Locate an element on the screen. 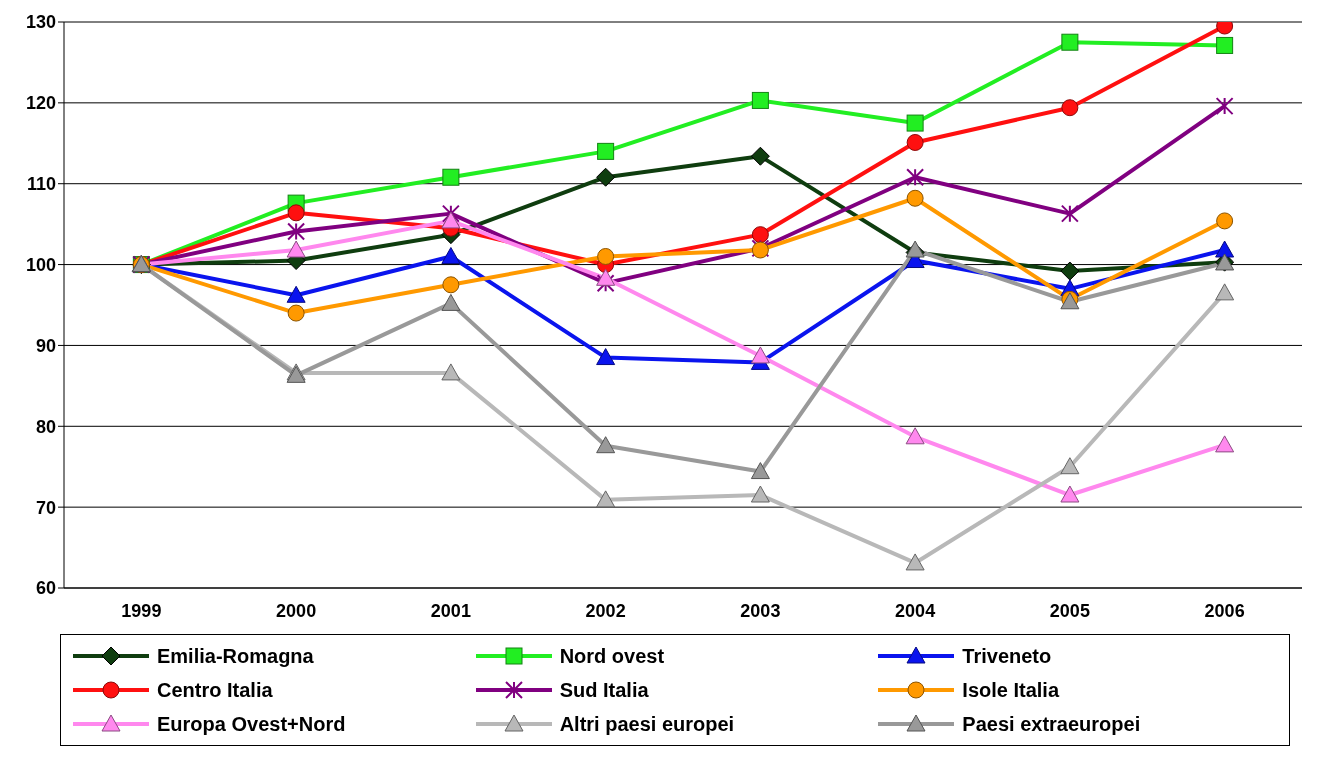  y-tick-label: 100 is located at coordinates (40, 264).